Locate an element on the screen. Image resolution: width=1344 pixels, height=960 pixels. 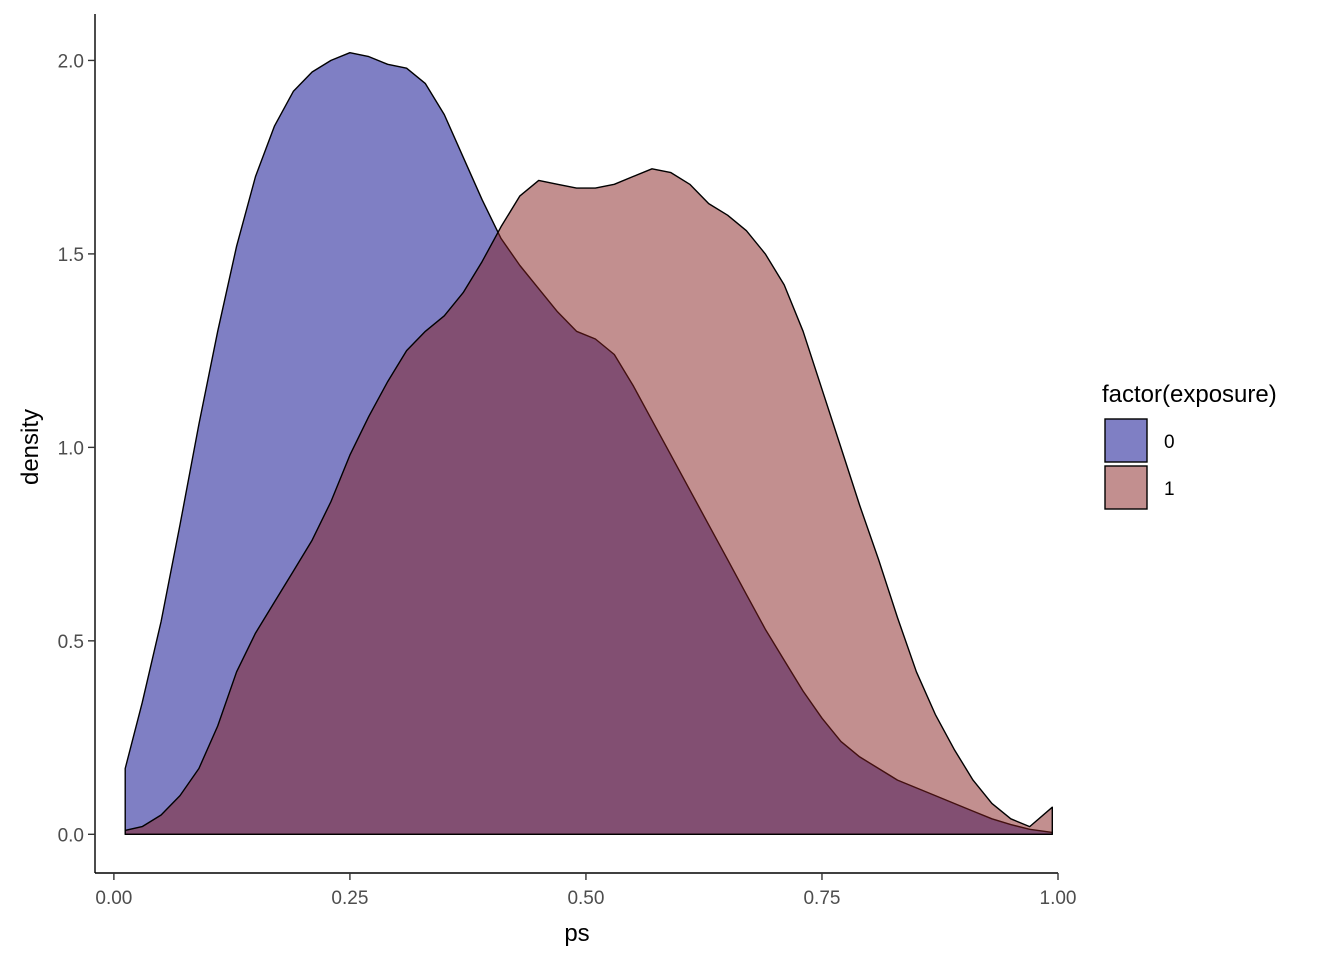
x-tick-label: 0.75 is located at coordinates (821, 898).